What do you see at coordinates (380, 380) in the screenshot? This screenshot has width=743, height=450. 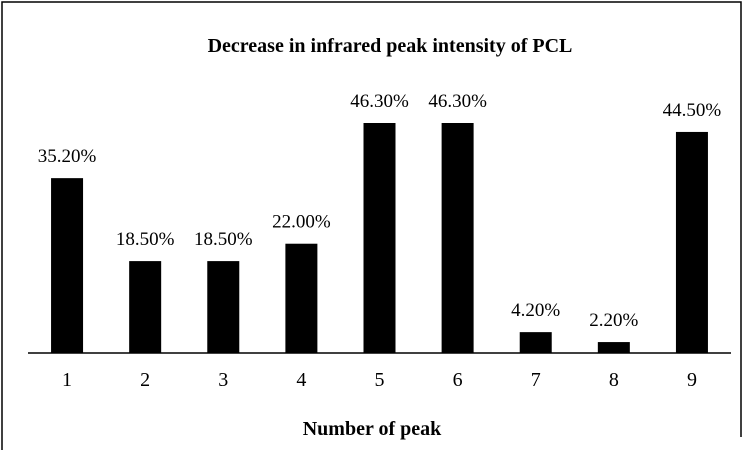 I see `x-tick-label: 5` at bounding box center [380, 380].